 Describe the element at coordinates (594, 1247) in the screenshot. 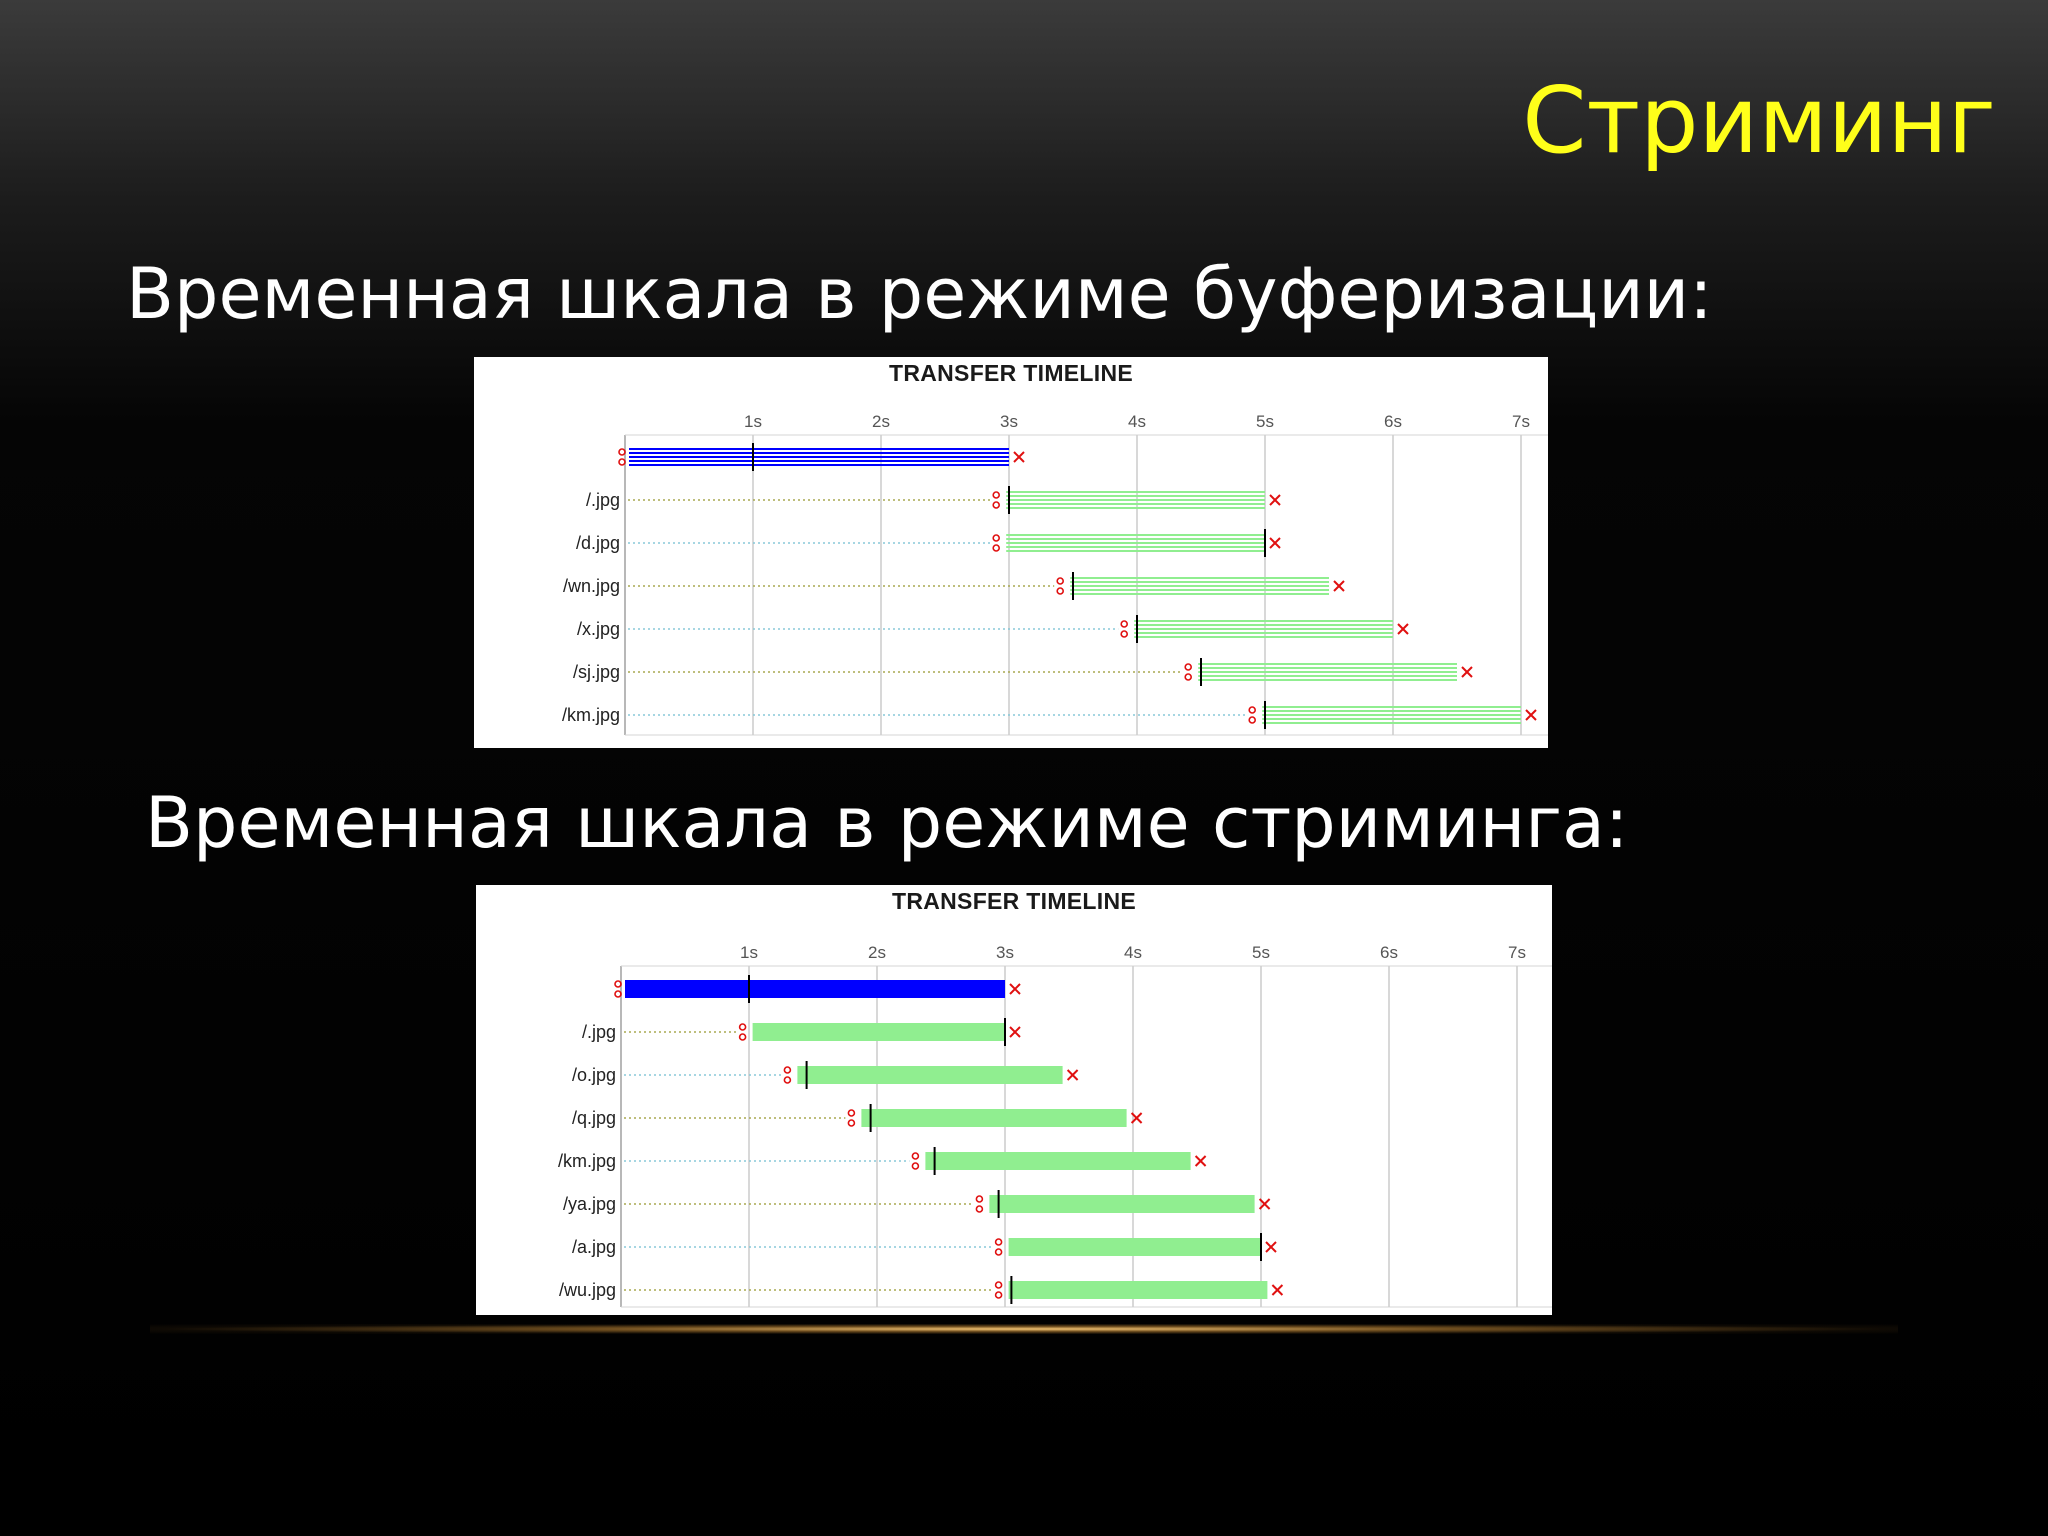

I see `row-label: /a.jpg` at that location.